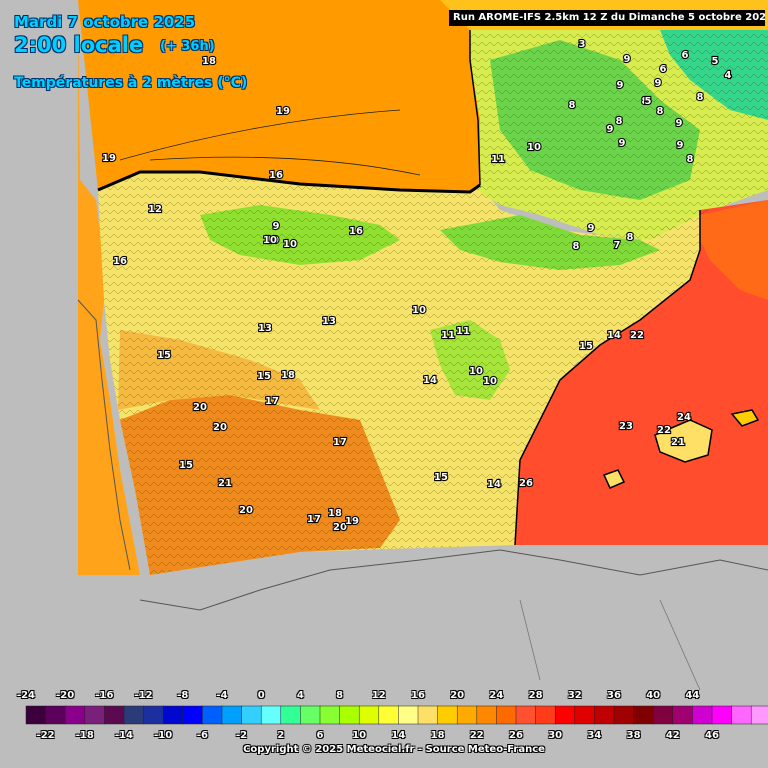 The image size is (768, 768). Describe the element at coordinates (124, 735) in the screenshot. I see `legend-bottom-tick-label: -14` at that location.